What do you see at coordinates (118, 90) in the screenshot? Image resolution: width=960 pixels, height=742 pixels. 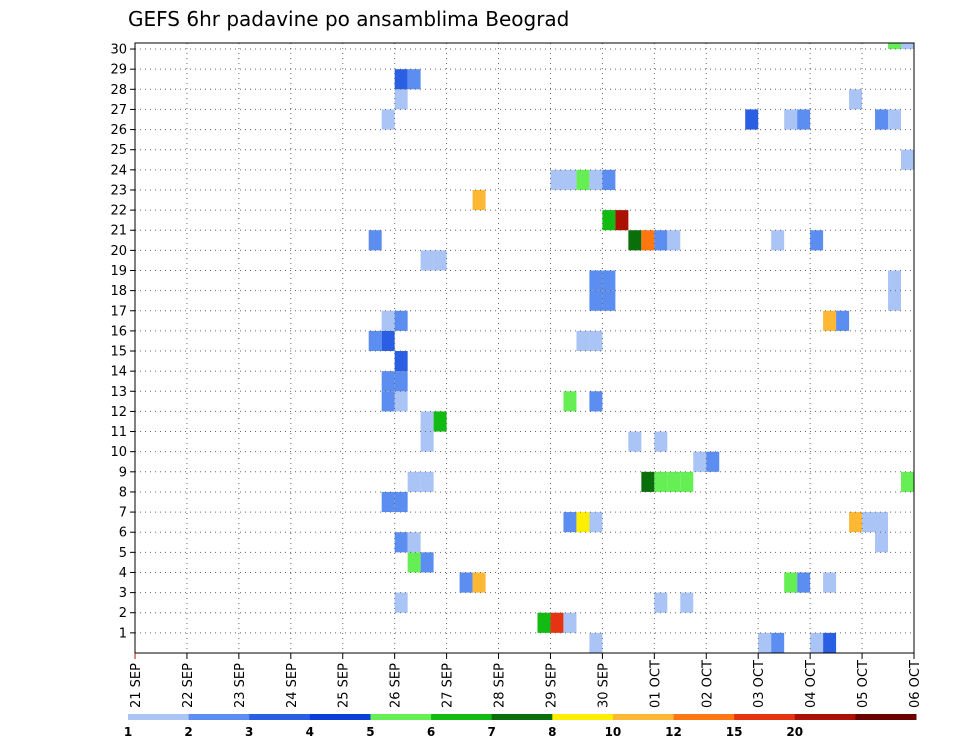 I see `y-tick-label: 28` at bounding box center [118, 90].